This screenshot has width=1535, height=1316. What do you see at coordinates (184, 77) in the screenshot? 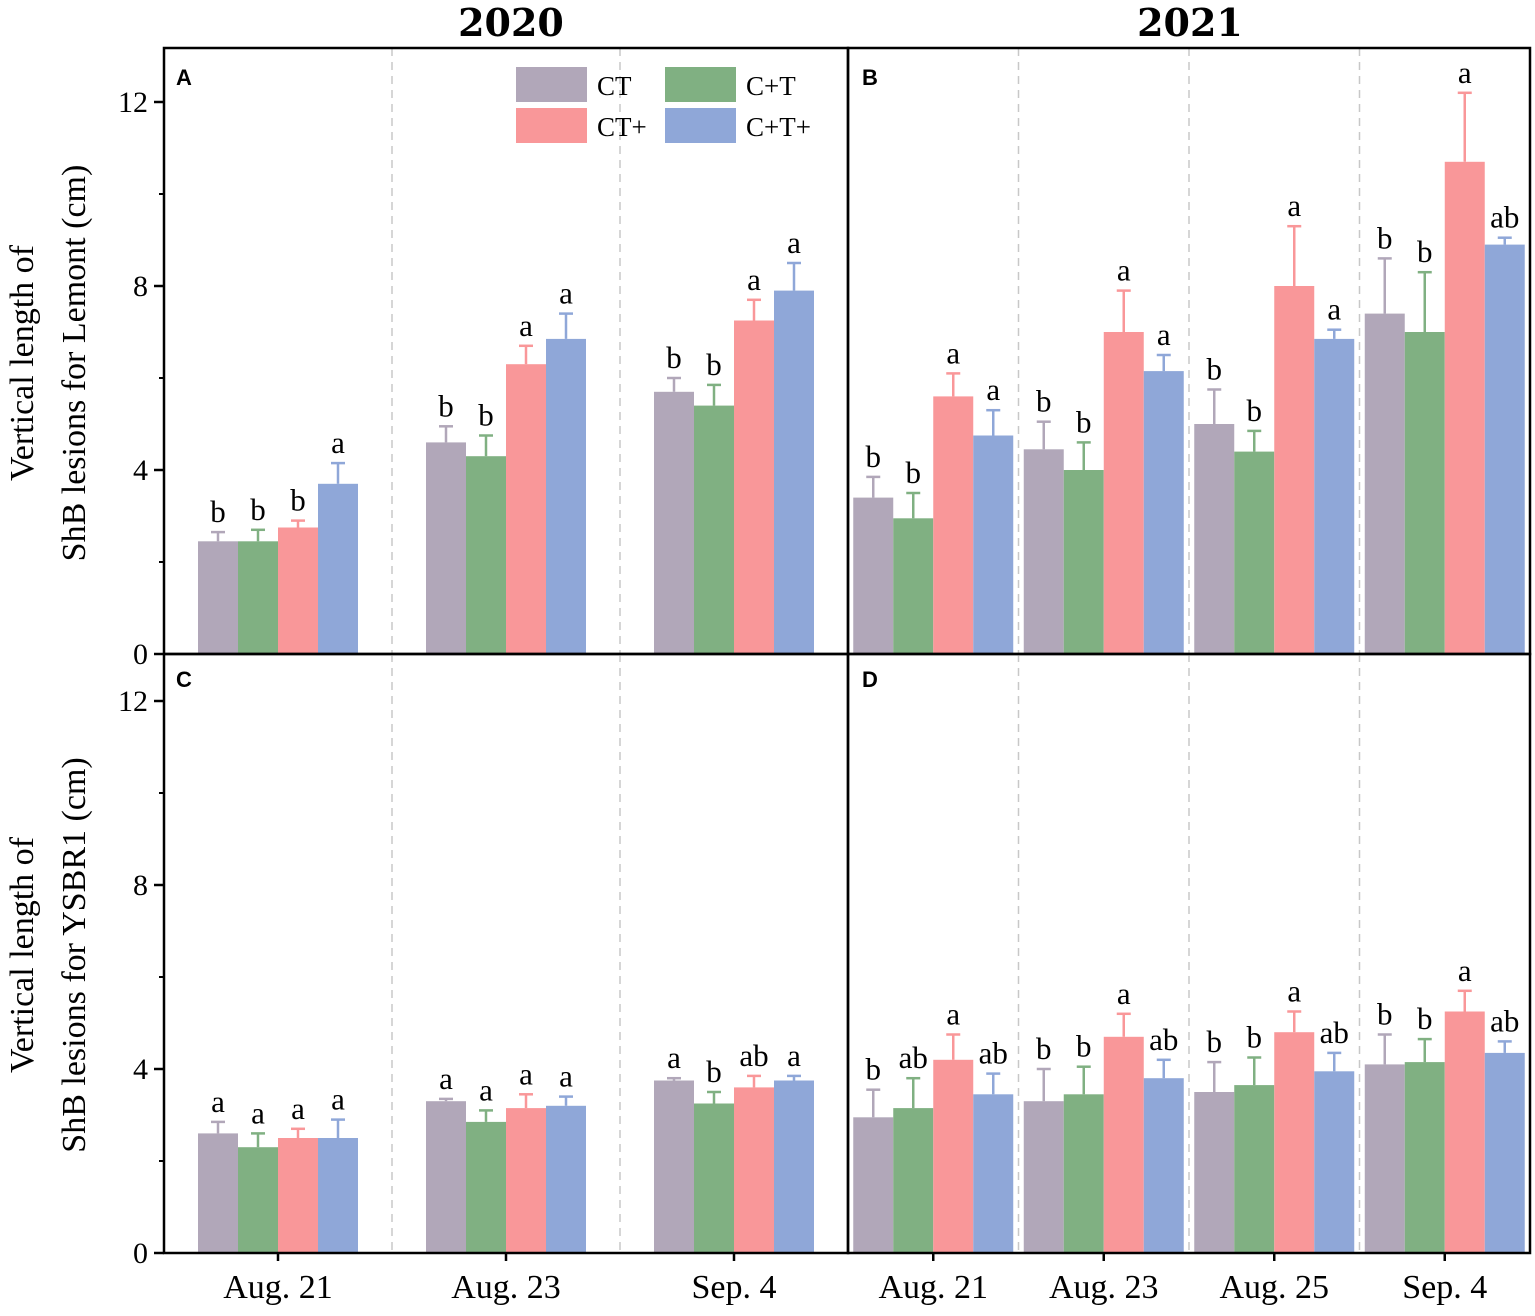
I see `panel-label-a: A` at bounding box center [184, 77].